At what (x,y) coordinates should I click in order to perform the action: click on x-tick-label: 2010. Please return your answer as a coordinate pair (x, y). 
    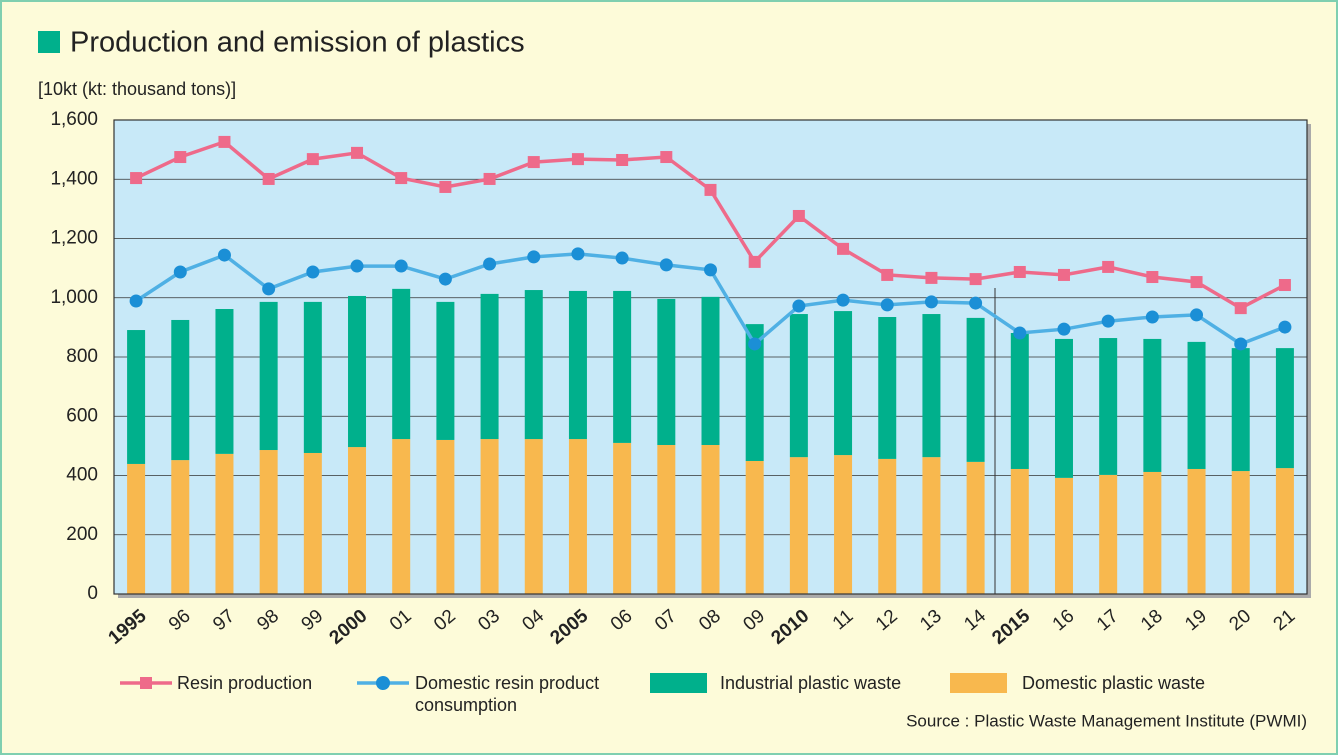
    Looking at the image, I should click on (790, 627).